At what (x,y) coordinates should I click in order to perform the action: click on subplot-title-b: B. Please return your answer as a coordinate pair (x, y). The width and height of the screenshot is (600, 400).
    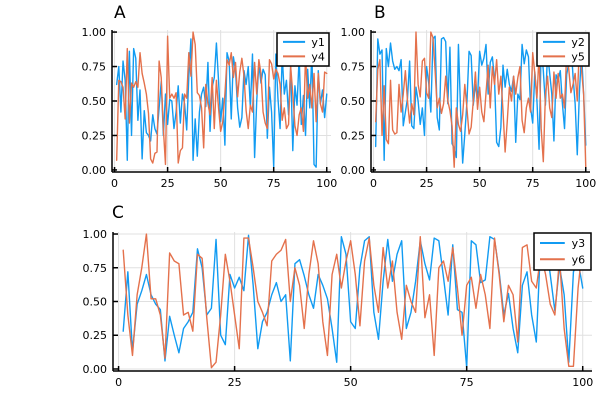
    Looking at the image, I should click on (380, 13).